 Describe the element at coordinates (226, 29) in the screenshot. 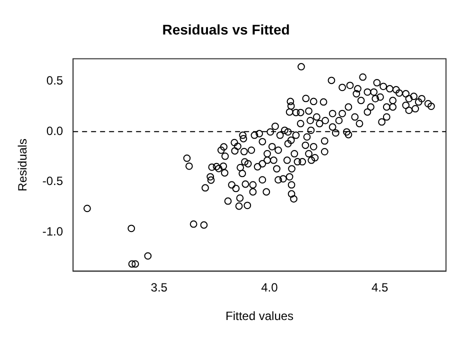

I see `chart-title: Residuals vs Fitted` at that location.